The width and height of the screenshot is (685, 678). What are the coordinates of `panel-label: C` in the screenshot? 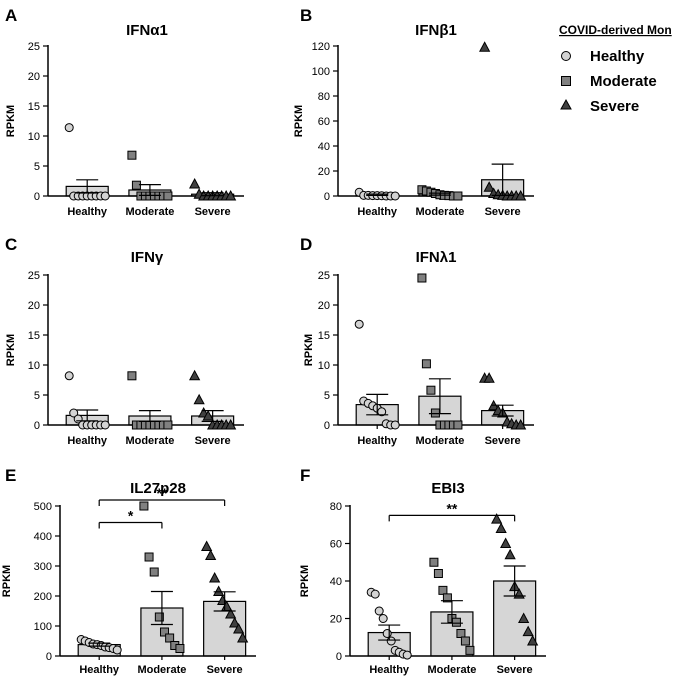 It's located at (11, 244).